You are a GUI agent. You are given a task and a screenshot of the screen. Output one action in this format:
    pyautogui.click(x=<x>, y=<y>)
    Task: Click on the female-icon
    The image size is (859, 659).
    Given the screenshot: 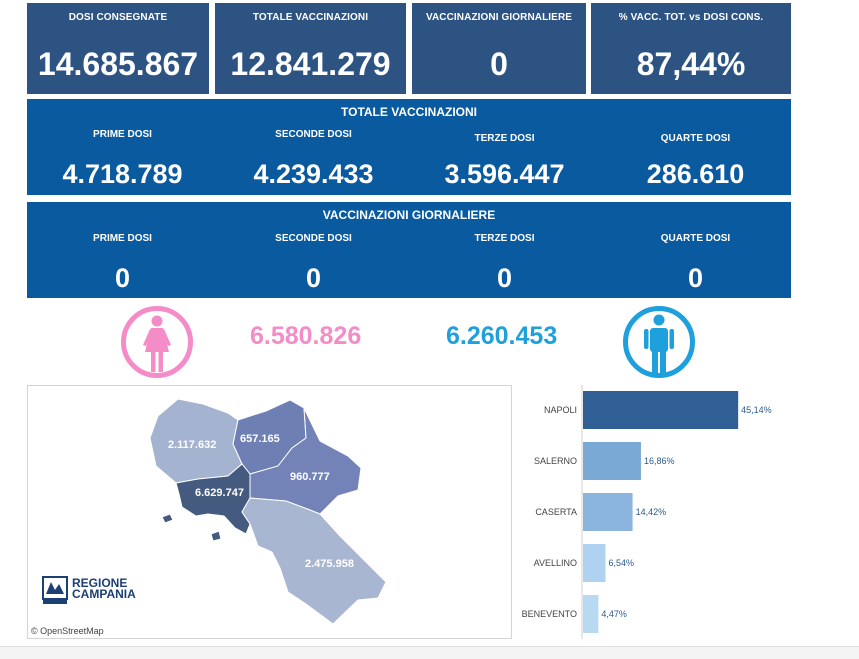 What is the action you would take?
    pyautogui.click(x=157, y=342)
    